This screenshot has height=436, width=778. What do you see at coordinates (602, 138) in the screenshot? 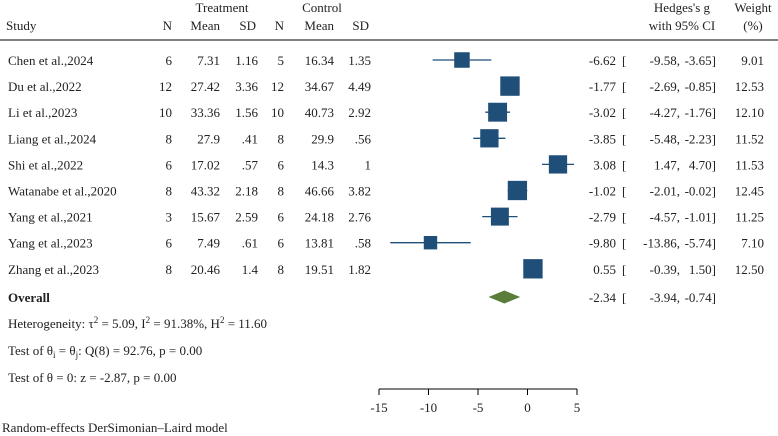
I see `effect-g: -3.85` at bounding box center [602, 138].